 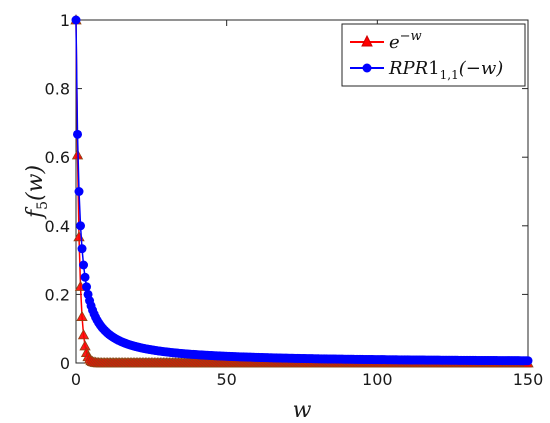 I want to click on x-axis-label: w, so click(x=302, y=410).